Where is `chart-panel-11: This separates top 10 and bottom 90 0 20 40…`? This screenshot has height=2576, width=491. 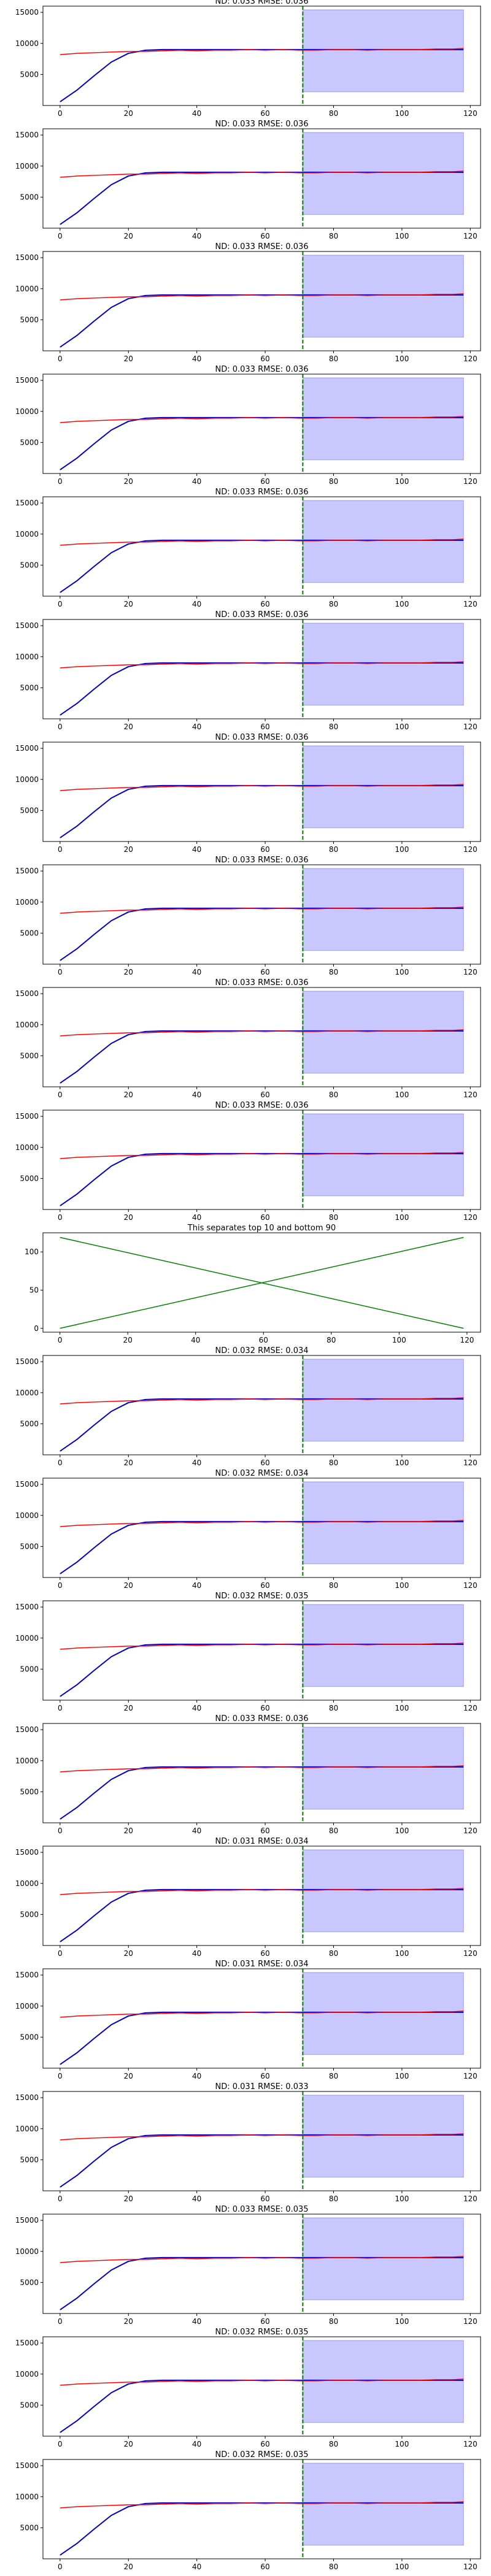 chart-panel-11: This separates top 10 and bottom 90 0 20 40… is located at coordinates (253, 1284).